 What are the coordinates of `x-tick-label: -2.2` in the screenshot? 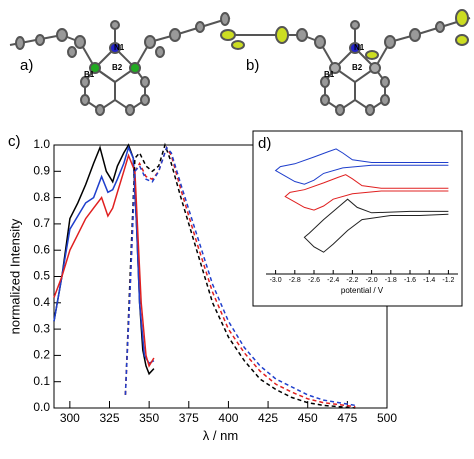 It's located at (352, 280).